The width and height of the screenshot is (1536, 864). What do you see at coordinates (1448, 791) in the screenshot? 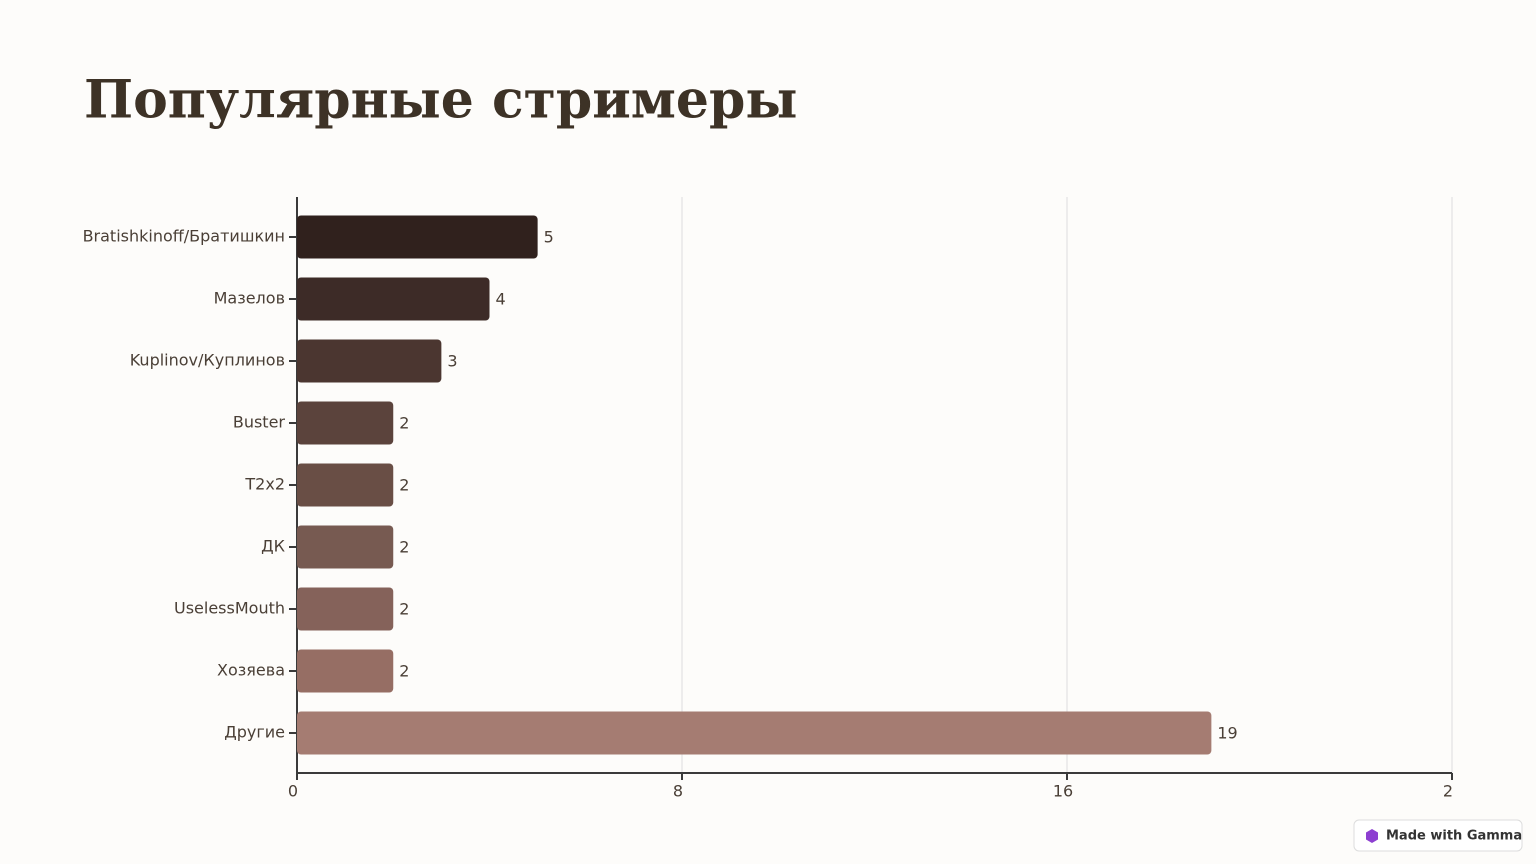
I see `x-tick-label: 2` at bounding box center [1448, 791].